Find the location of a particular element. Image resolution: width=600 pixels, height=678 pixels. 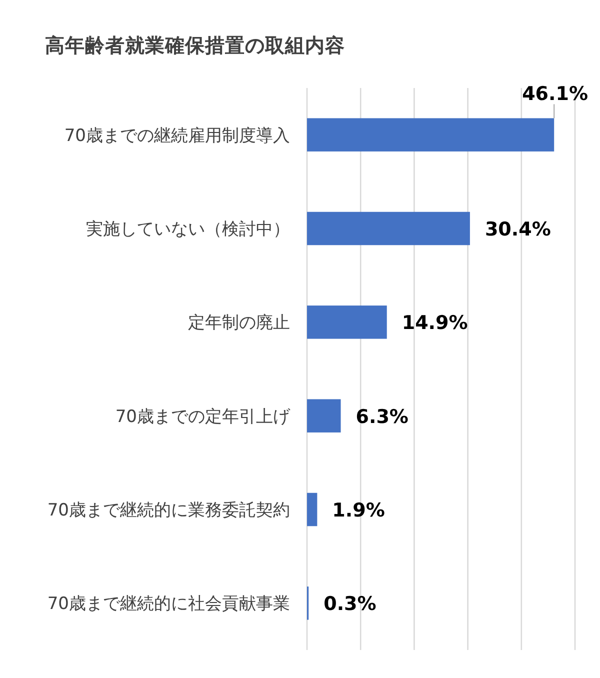

value-label: 46.1% is located at coordinates (555, 94).